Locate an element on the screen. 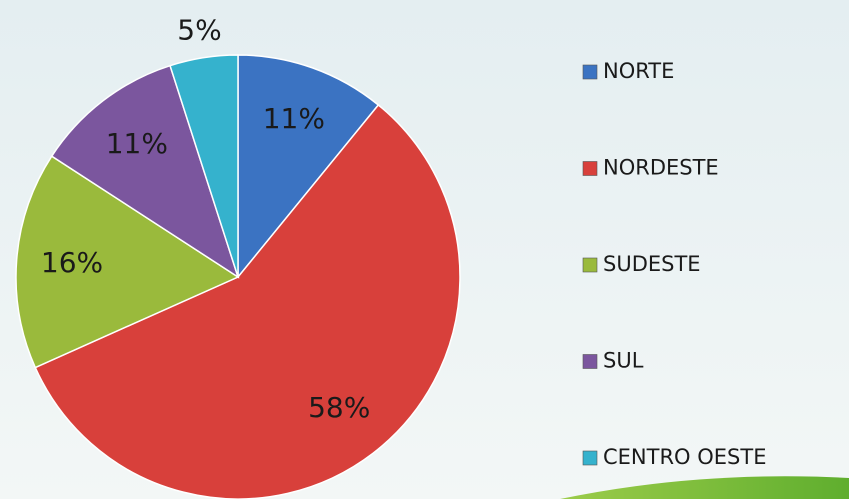 The height and width of the screenshot is (499, 849). decor-swoosh is located at coordinates (704, 487).